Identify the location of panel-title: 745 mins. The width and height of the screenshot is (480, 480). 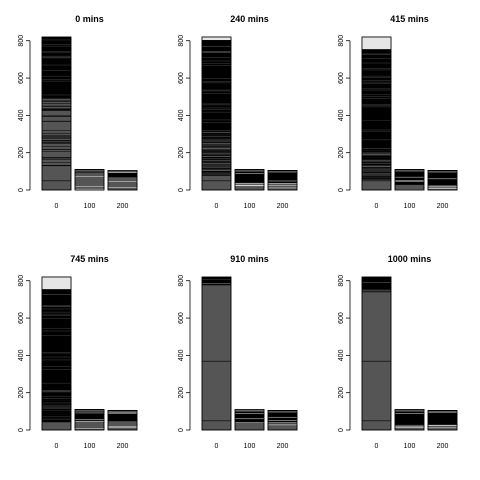
(89, 259).